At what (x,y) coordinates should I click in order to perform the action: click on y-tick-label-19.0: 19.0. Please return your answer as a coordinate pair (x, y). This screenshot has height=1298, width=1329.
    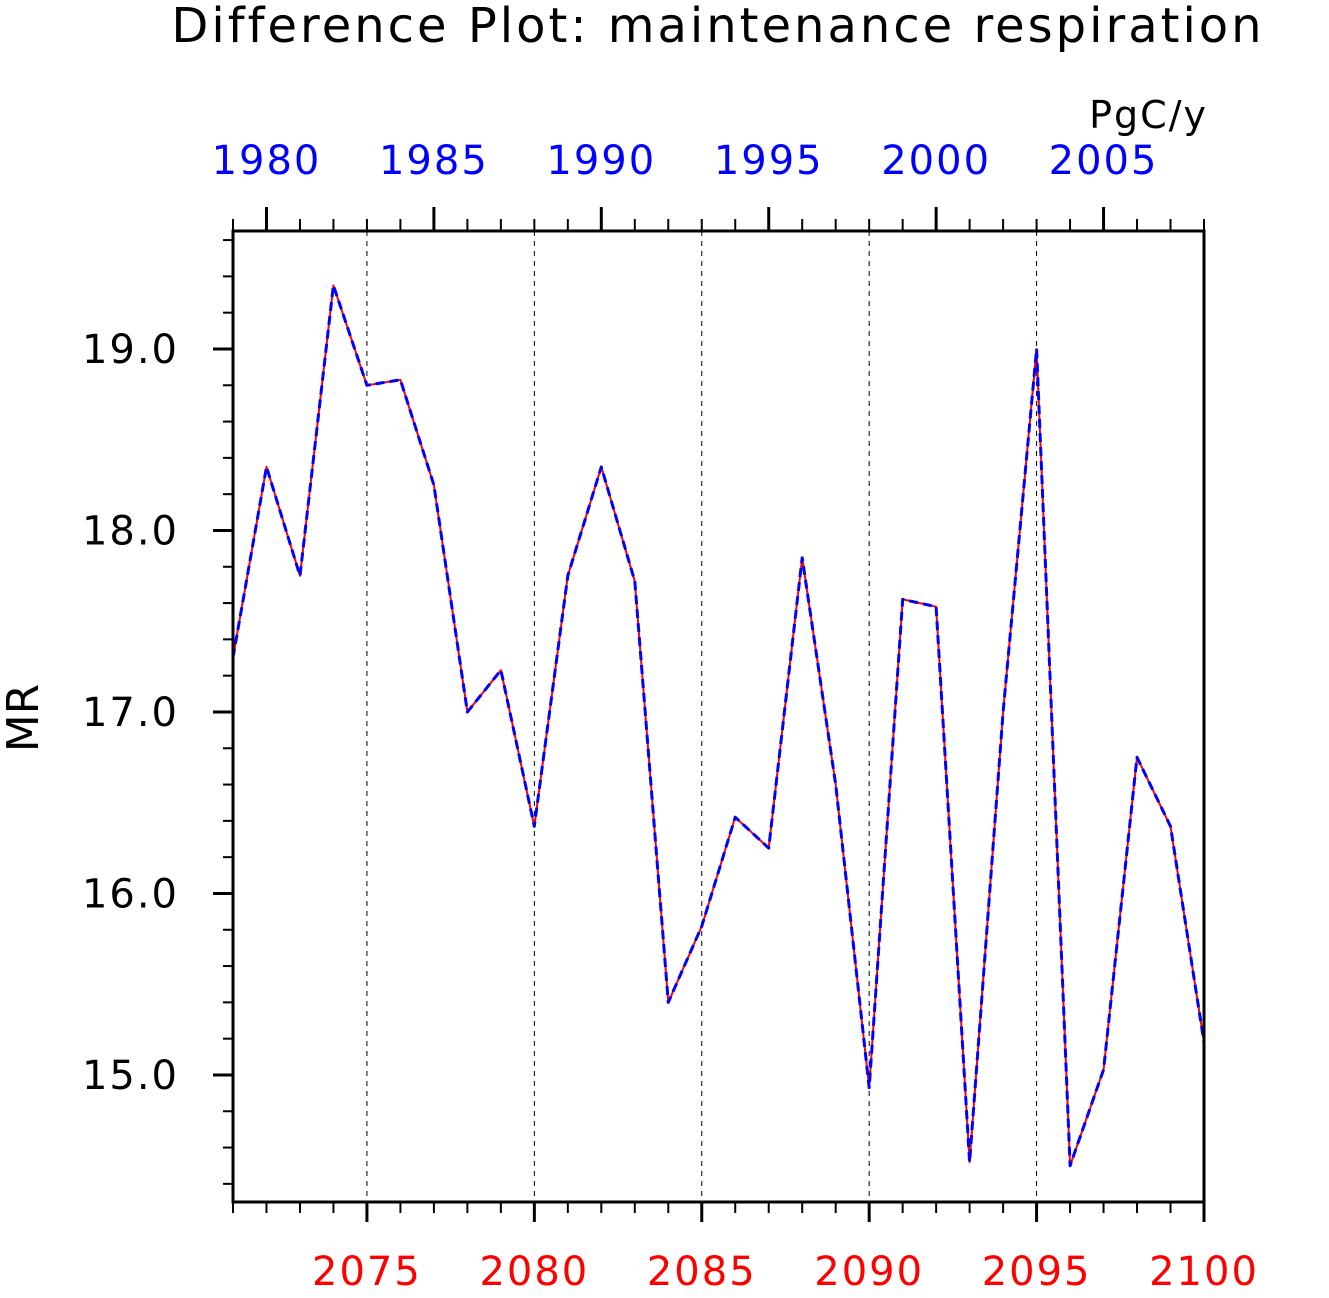
    Looking at the image, I should click on (130, 350).